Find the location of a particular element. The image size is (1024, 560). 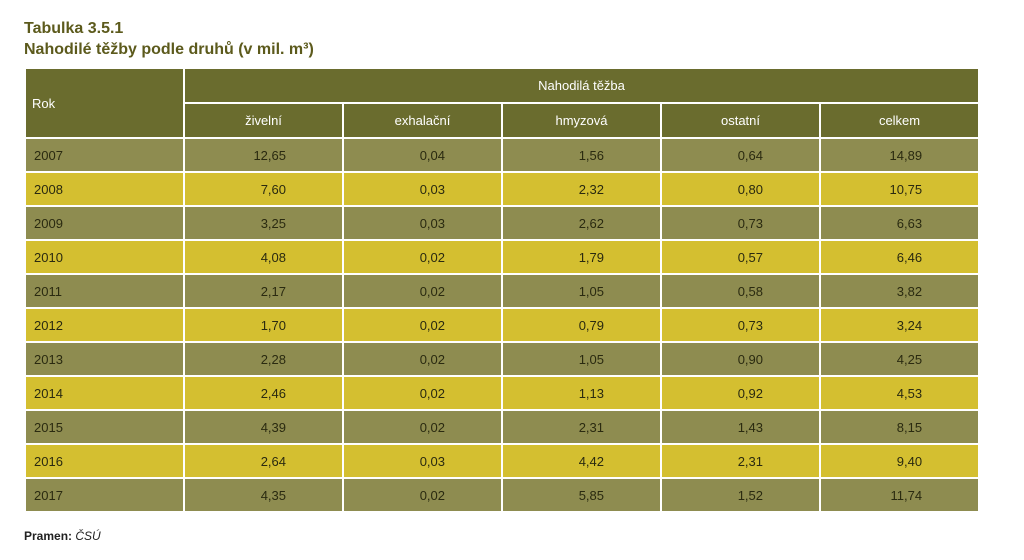

cell-value: 6,46 is located at coordinates (899, 257).